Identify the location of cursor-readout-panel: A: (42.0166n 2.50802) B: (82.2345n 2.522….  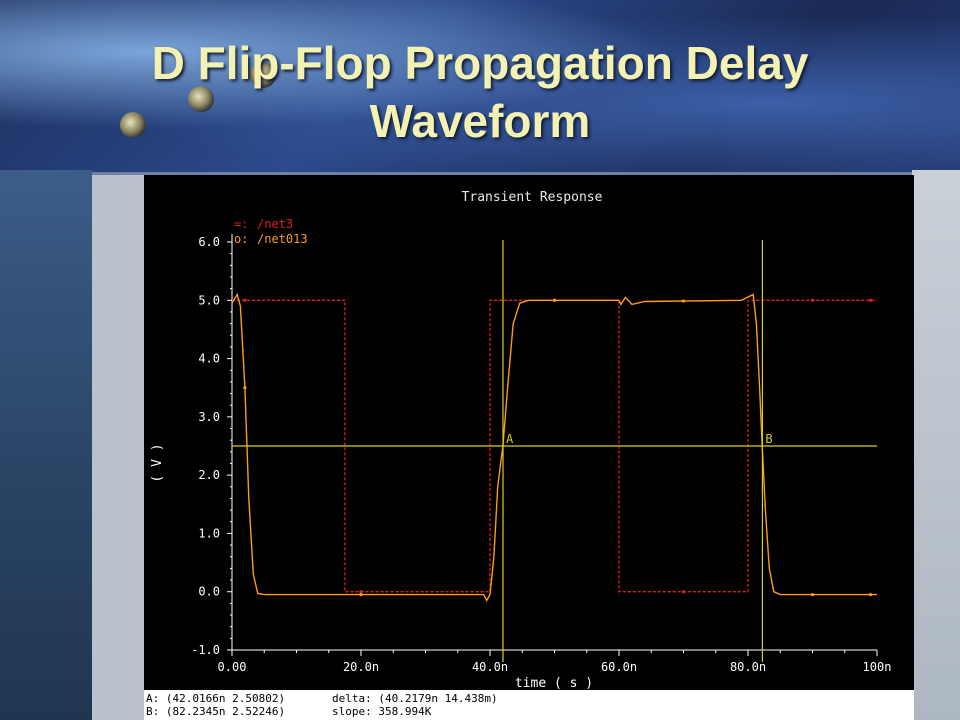
(529, 705).